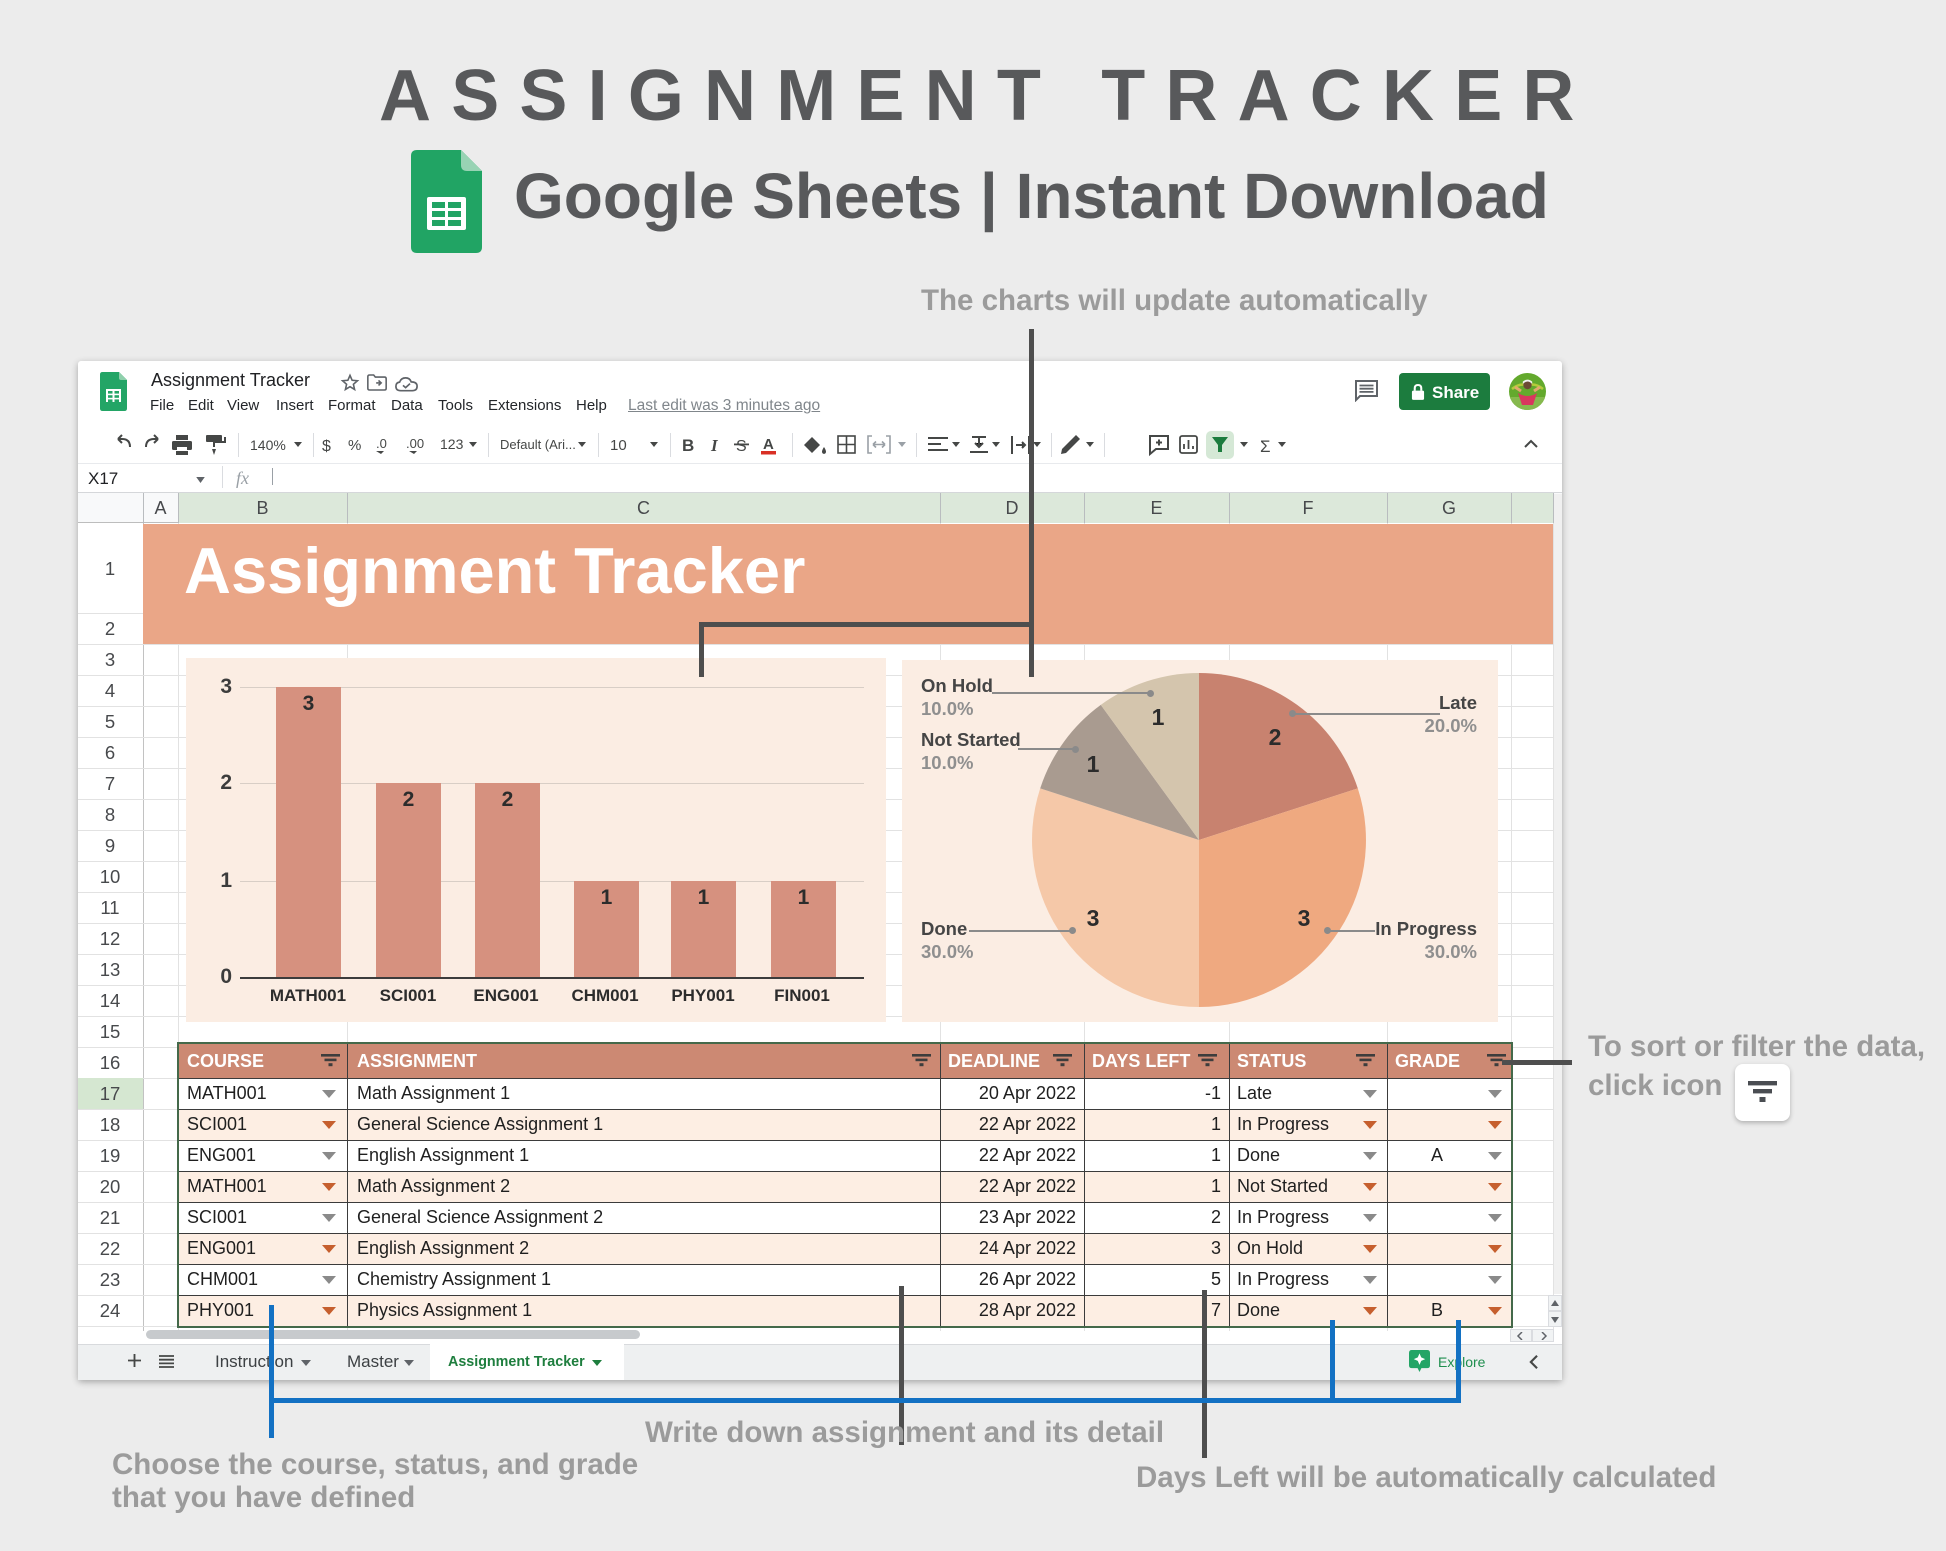  Describe the element at coordinates (618, 445) in the screenshot. I see `svg-text: 10` at that location.